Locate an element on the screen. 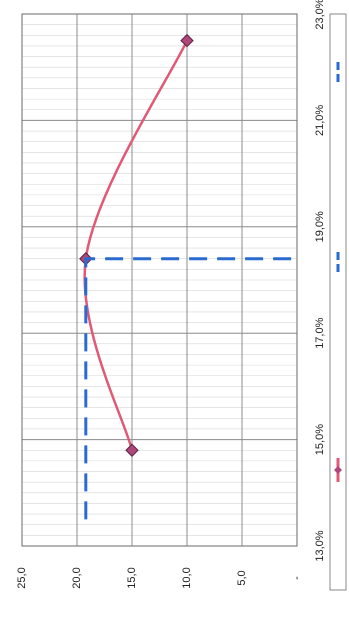 The height and width of the screenshot is (619, 349). legend is located at coordinates (338, 302).